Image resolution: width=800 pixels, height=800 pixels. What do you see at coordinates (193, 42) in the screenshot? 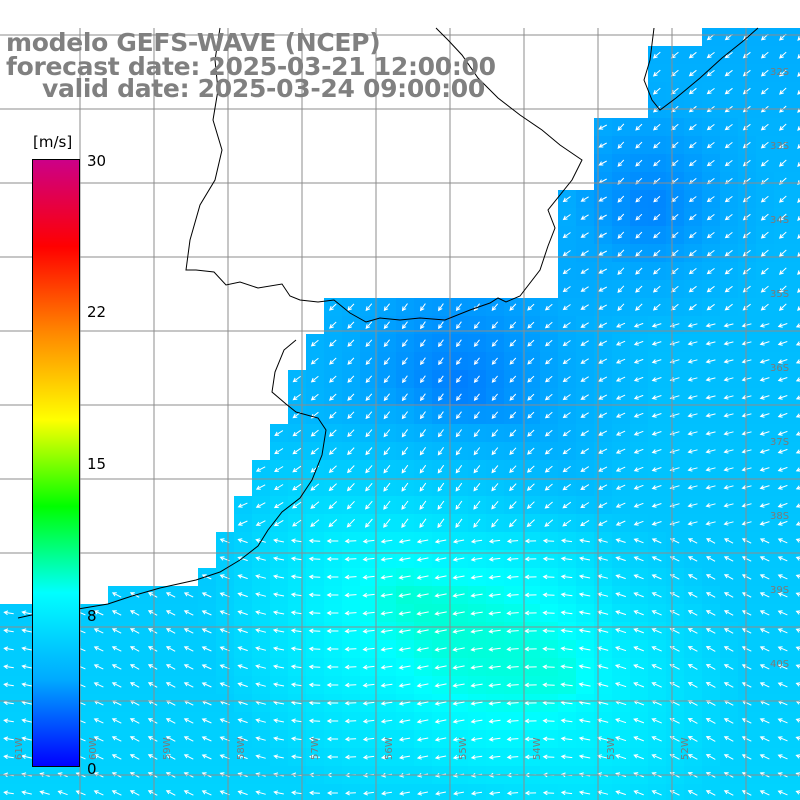
I see `model-title: modelo GEFS-WAVE (NCEP)` at bounding box center [193, 42].